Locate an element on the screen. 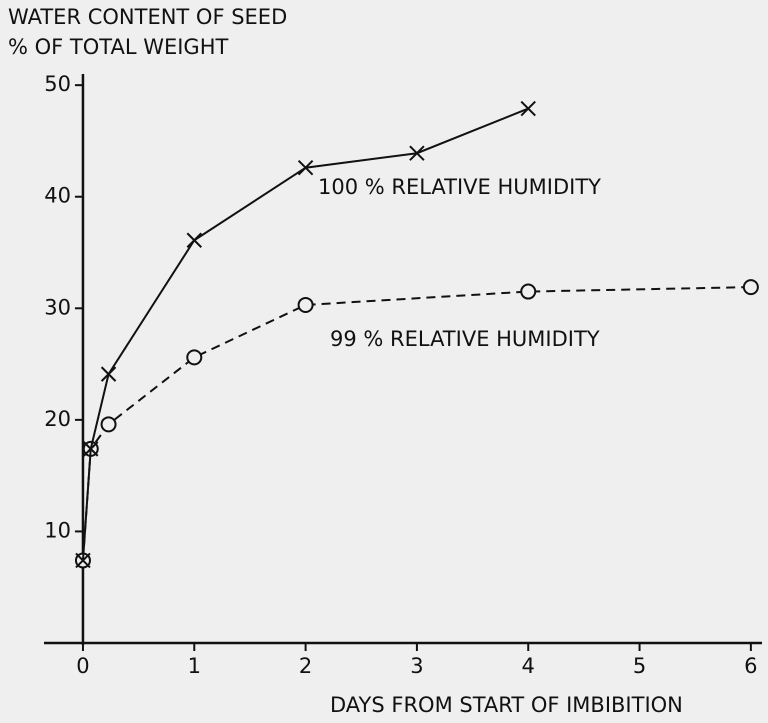 Image resolution: width=768 pixels, height=723 pixels. series-label: 99 % RELATIVE HUMIDITY is located at coordinates (465, 339).